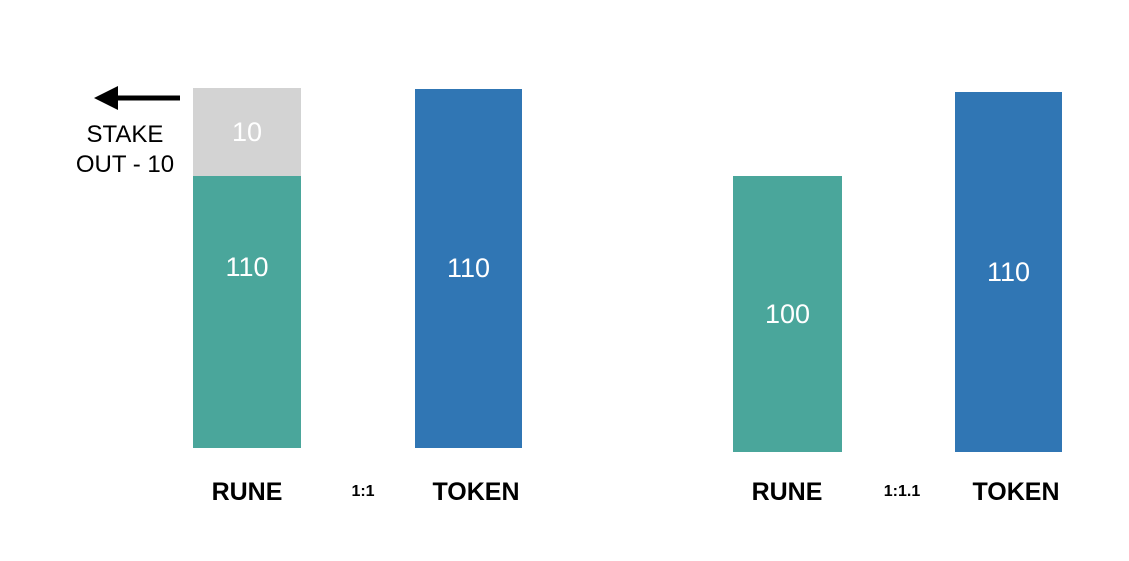 This screenshot has width=1129, height=561. I want to click on stake-out-annotation: STAKE OUT - 10, so click(125, 150).